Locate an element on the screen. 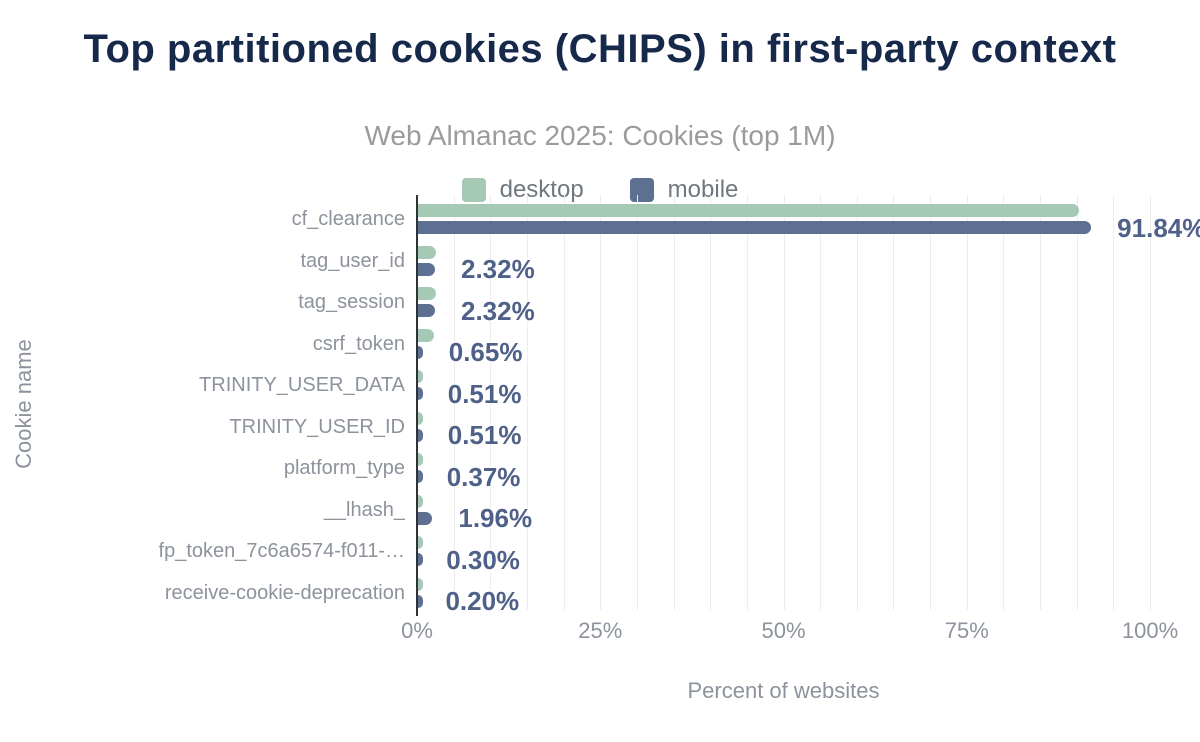  category-label: platform_type is located at coordinates (344, 468).